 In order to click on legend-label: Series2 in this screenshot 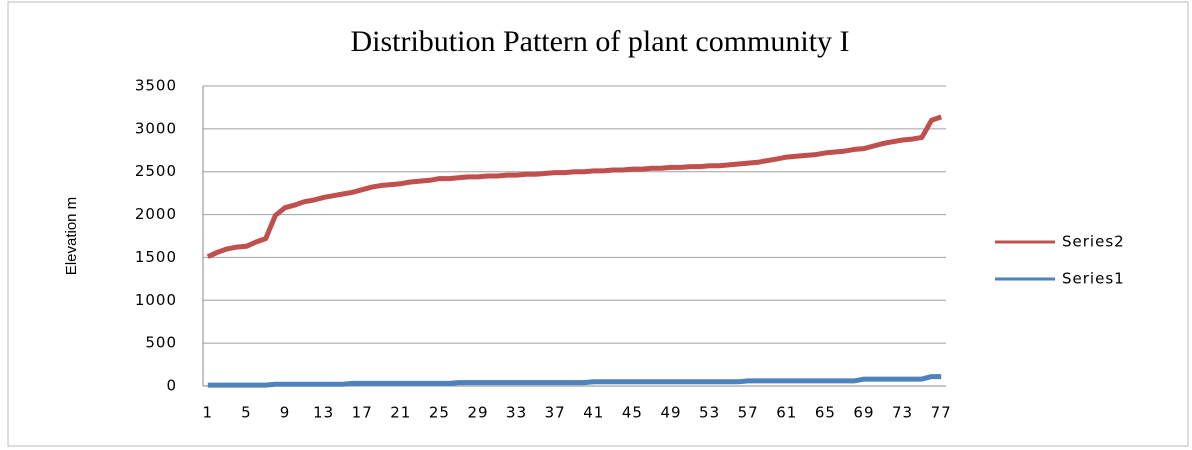, I will do `click(1093, 242)`.